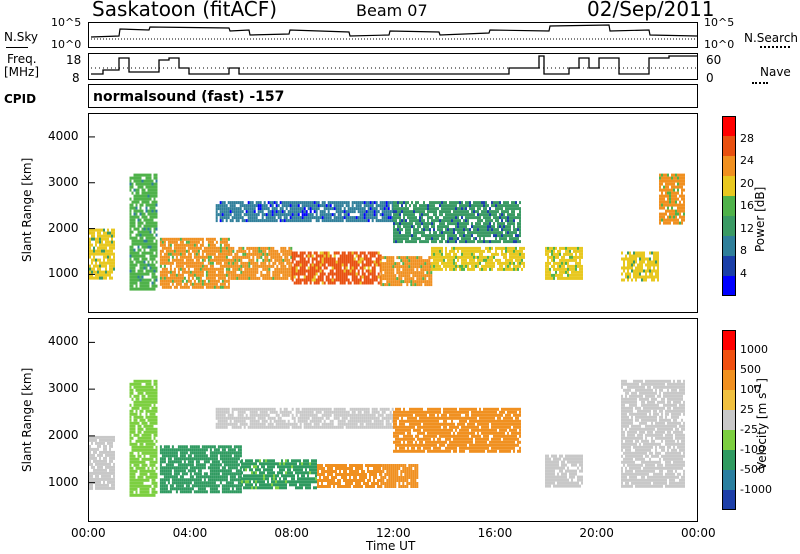 This screenshot has height=554, width=800. What do you see at coordinates (27, 209) in the screenshot?
I see `power-ylabel: Slant Range [km]` at bounding box center [27, 209].